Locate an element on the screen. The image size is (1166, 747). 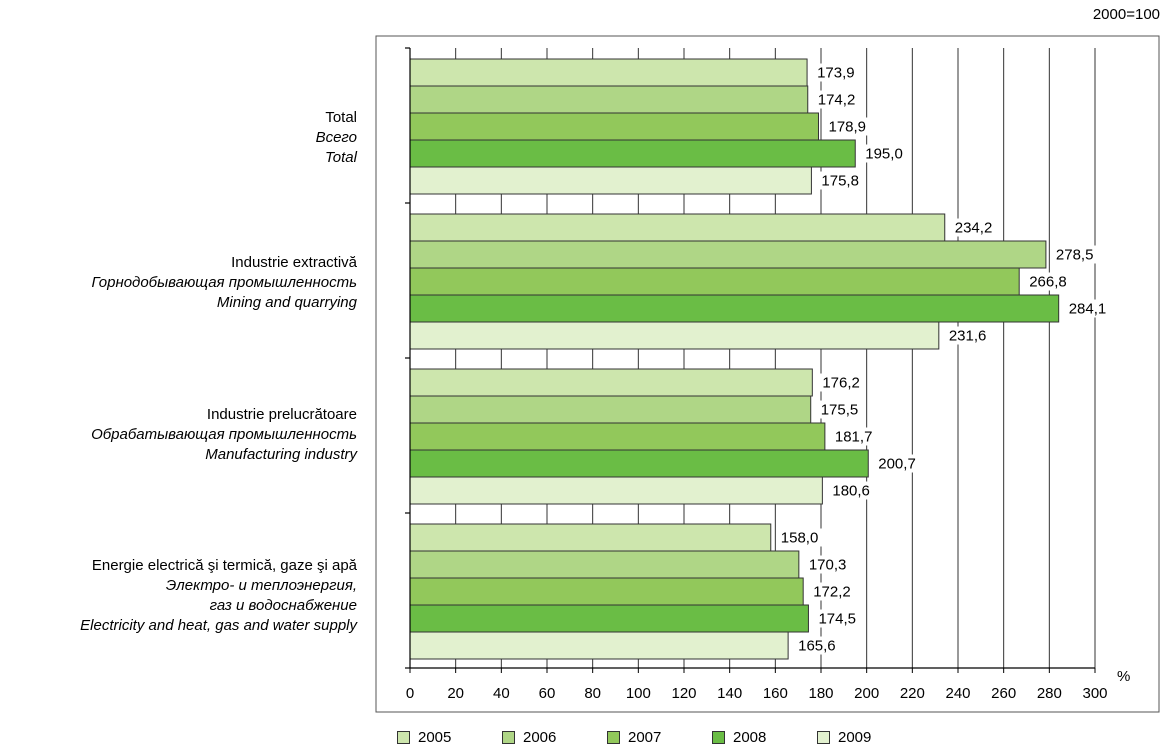
bar-2005-cat3 is located at coordinates (590, 537).